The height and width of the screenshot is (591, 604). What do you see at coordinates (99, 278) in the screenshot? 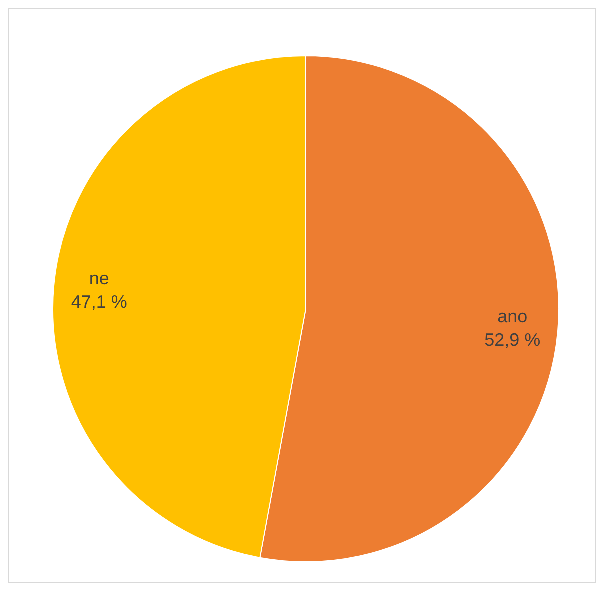
I see `slice-label: ne` at bounding box center [99, 278].